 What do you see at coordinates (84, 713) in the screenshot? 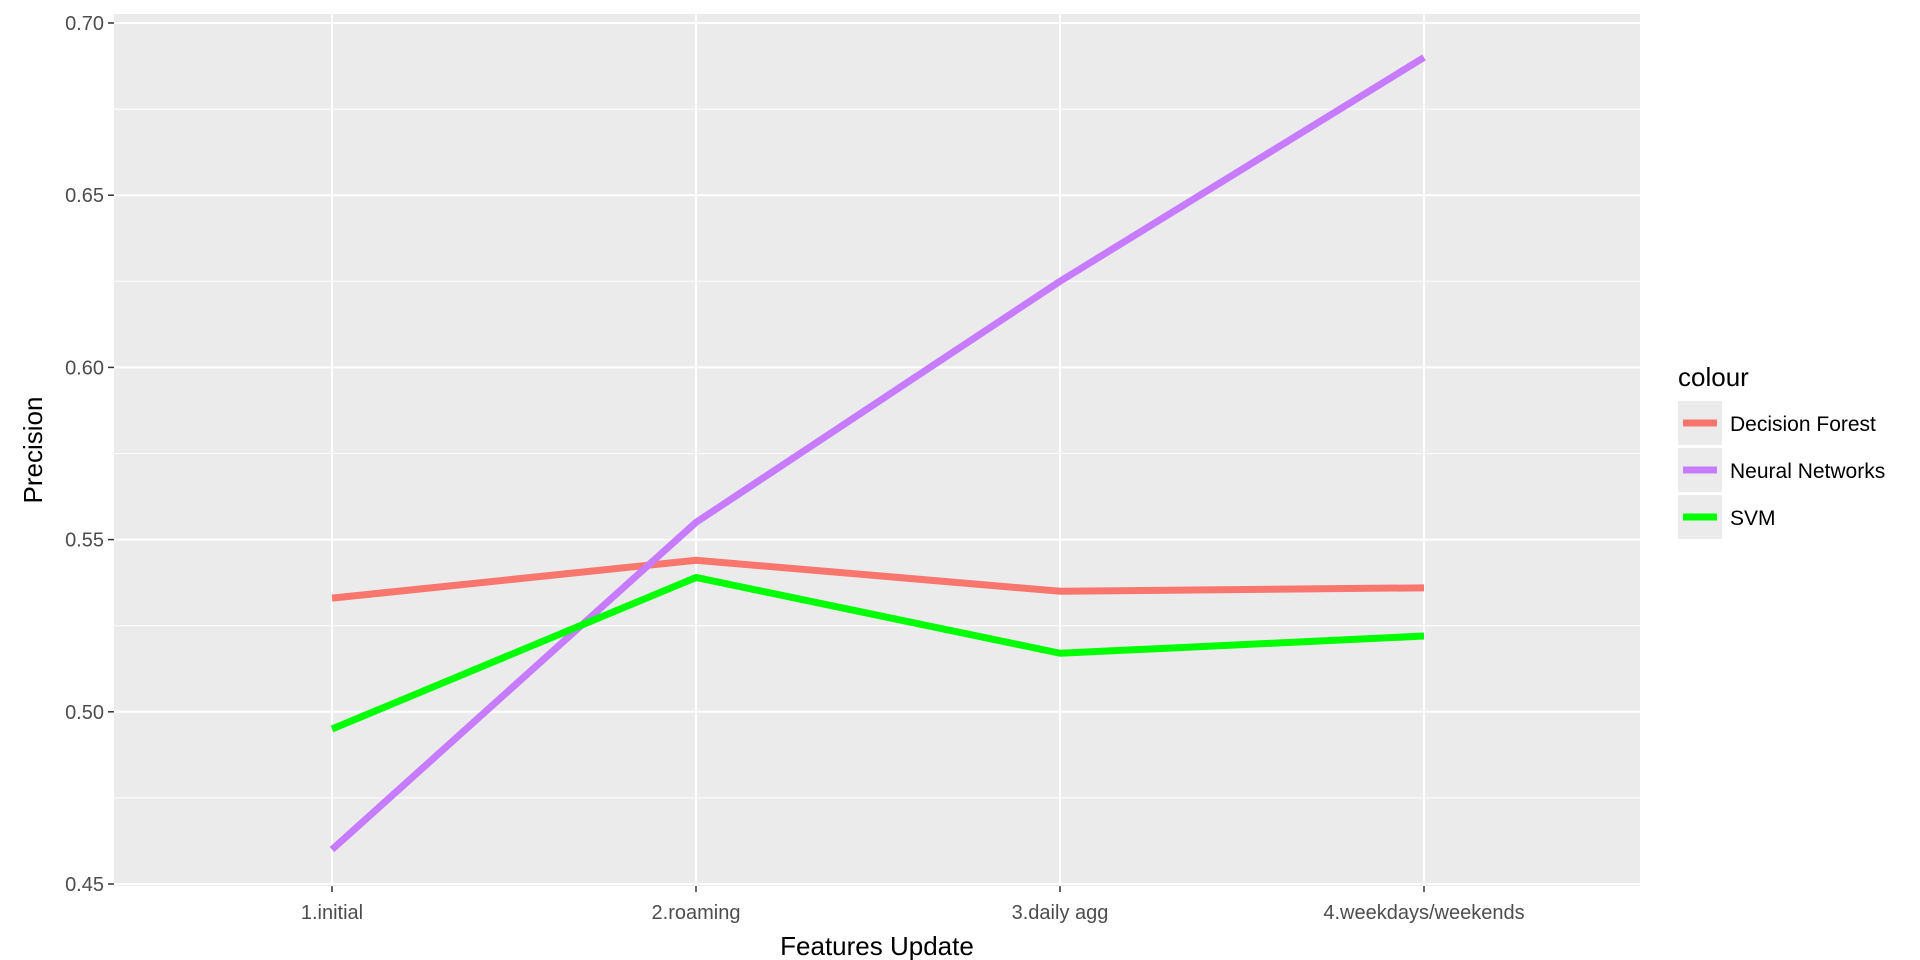
I see `y-tick-label: 0.50` at bounding box center [84, 713].